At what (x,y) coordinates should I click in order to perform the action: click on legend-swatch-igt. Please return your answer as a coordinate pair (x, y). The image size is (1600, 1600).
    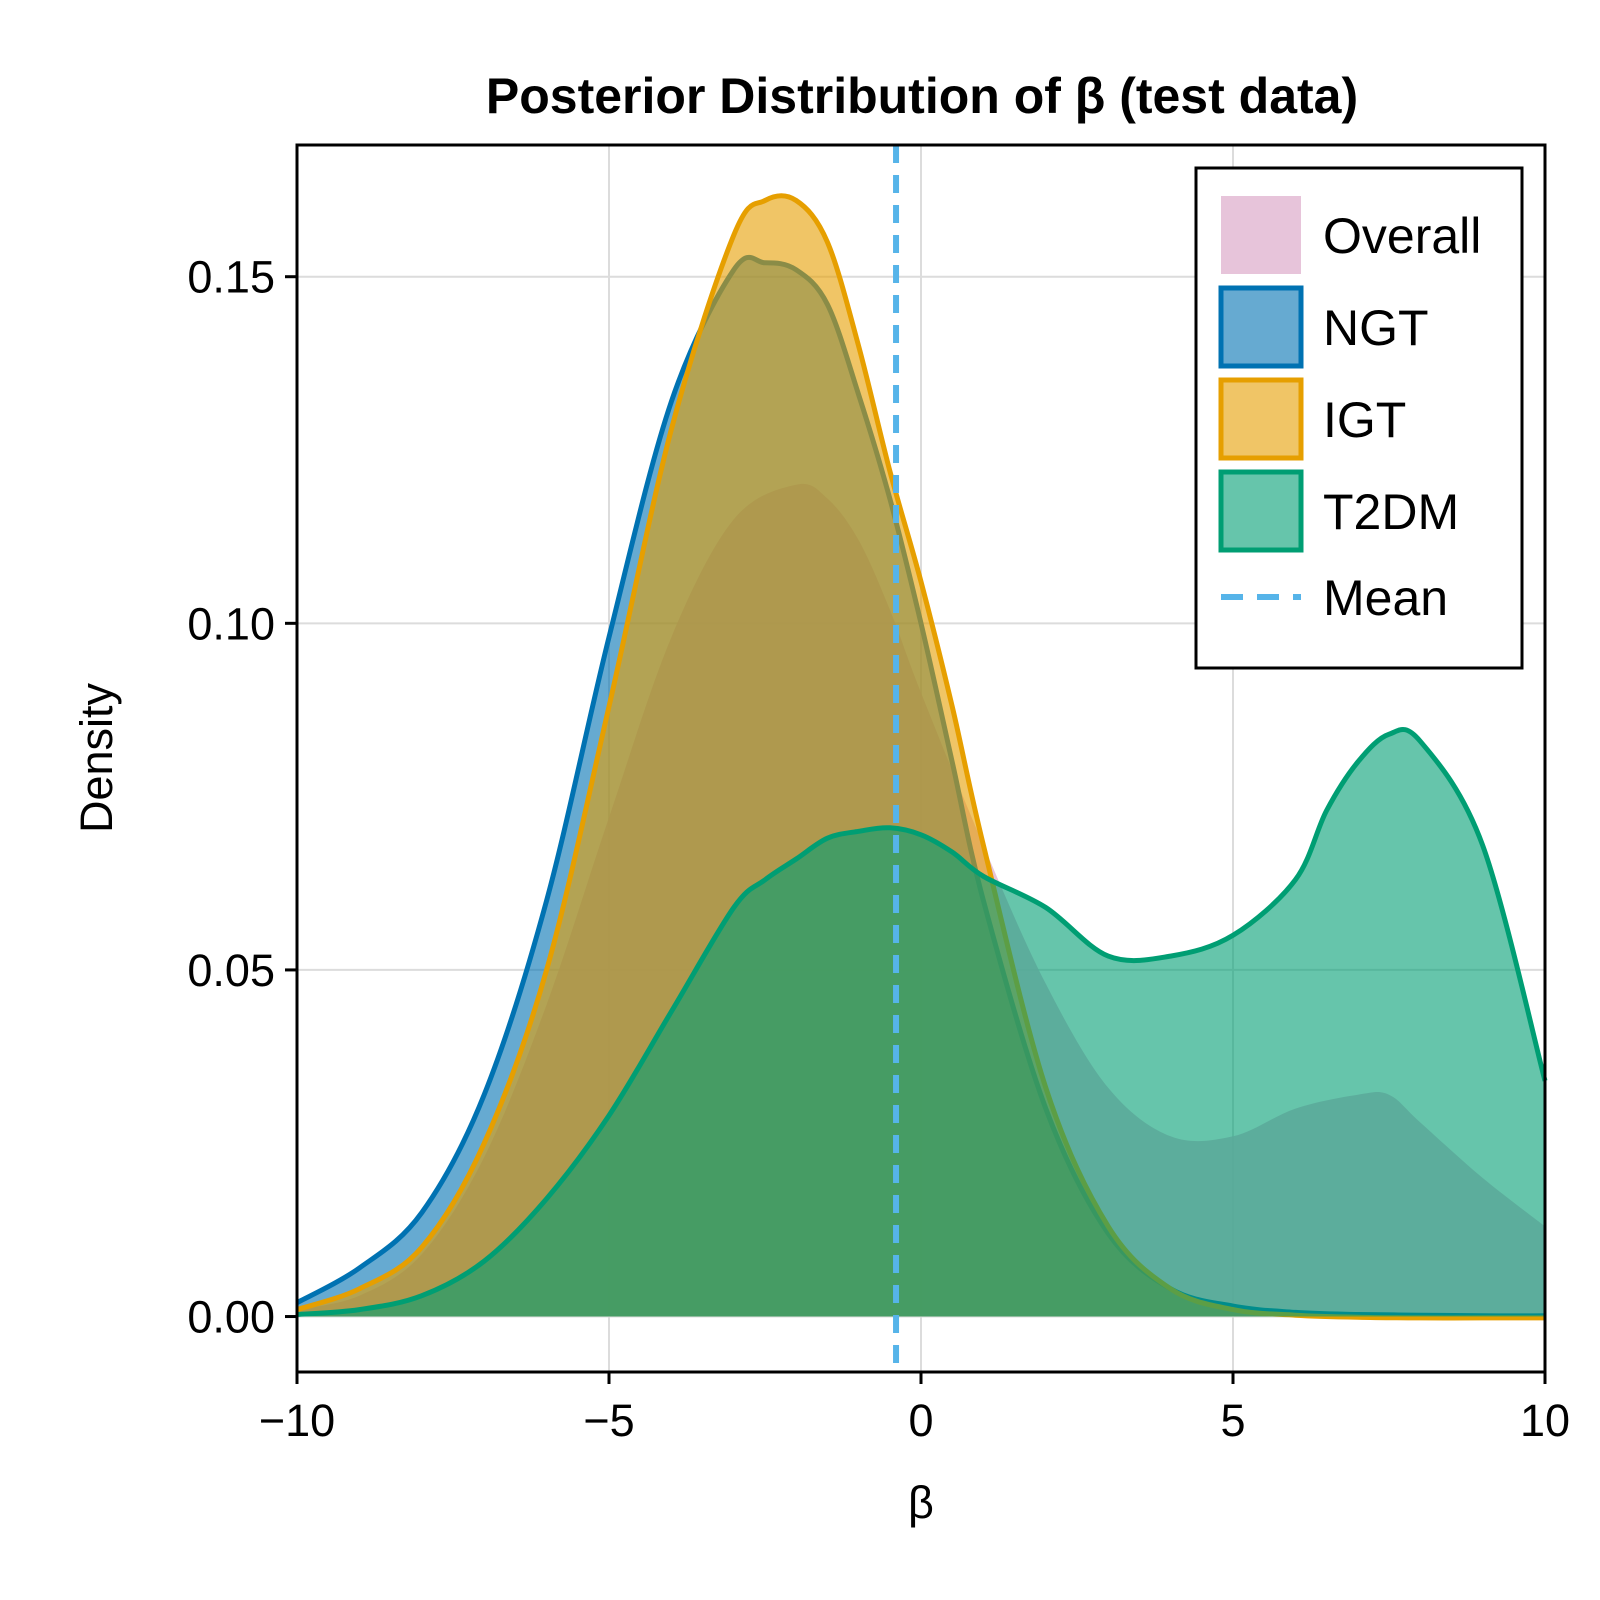
    Looking at the image, I should click on (1261, 419).